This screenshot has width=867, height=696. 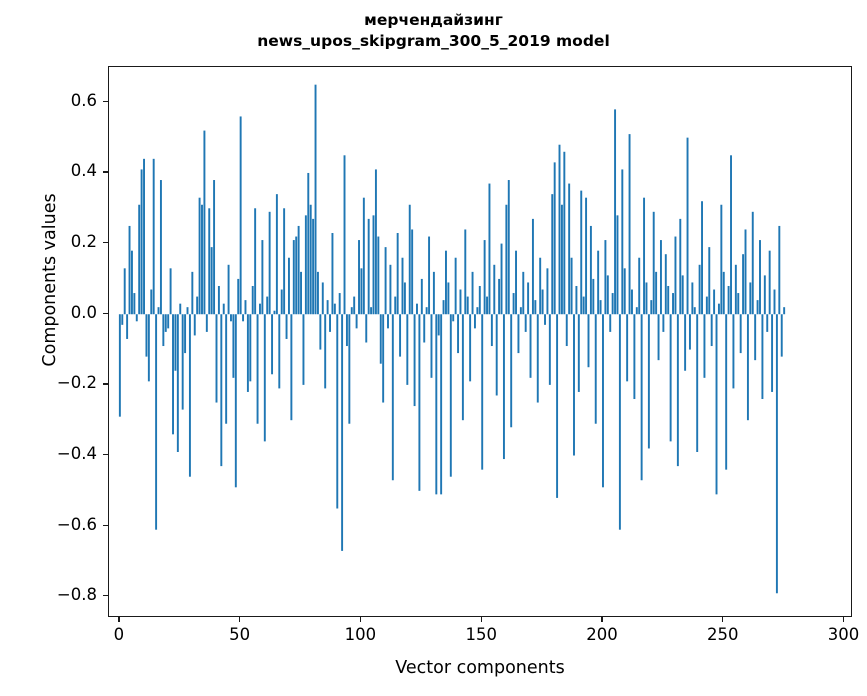 What do you see at coordinates (83, 100) in the screenshot?
I see `y-tick-label: 0.6` at bounding box center [83, 100].